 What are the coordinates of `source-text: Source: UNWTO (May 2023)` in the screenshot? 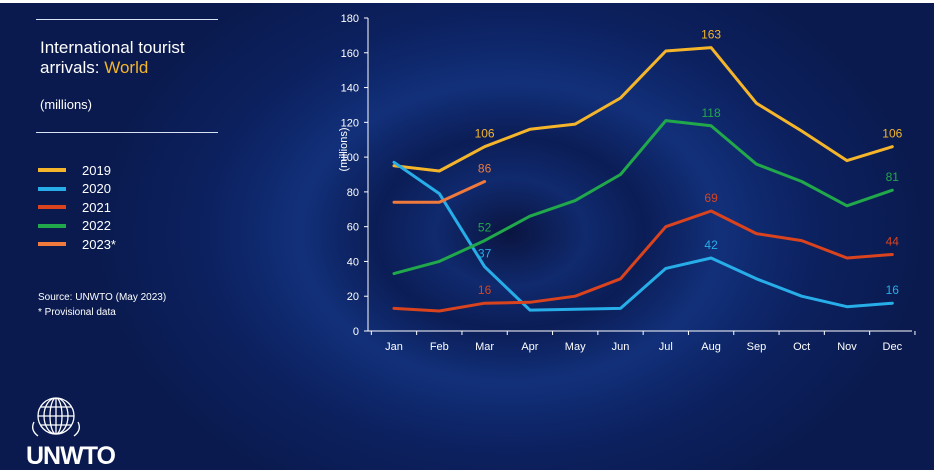 It's located at (102, 297).